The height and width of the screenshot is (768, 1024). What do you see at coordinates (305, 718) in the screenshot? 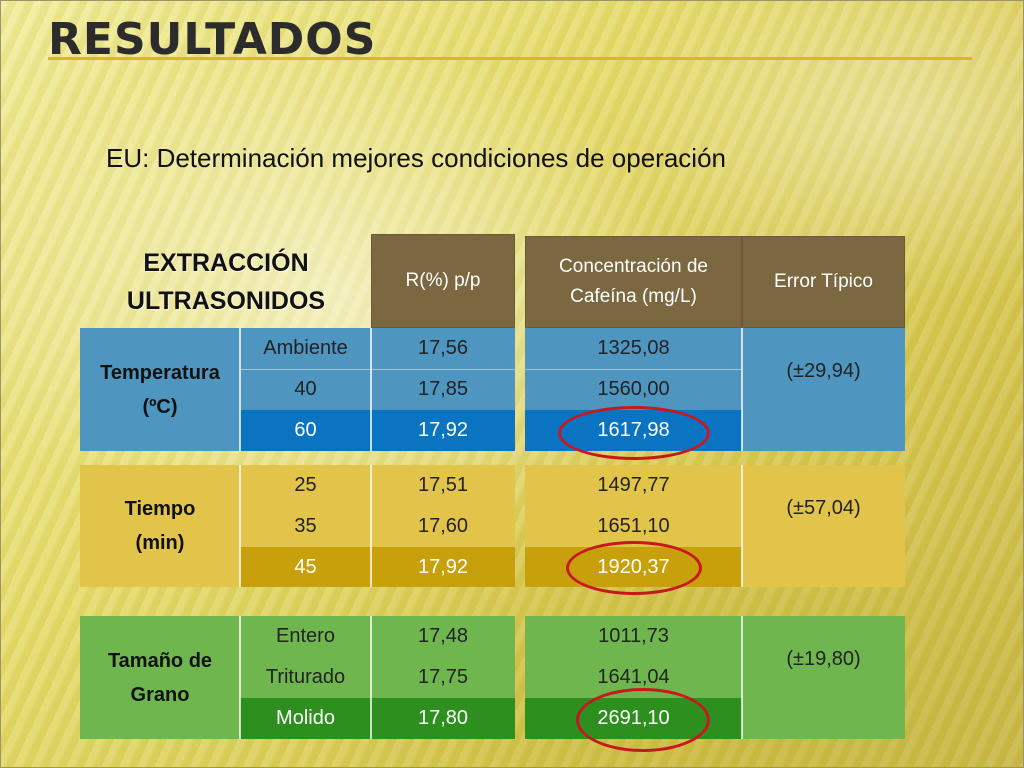
I see `table-cell-condition: Molido` at bounding box center [305, 718].